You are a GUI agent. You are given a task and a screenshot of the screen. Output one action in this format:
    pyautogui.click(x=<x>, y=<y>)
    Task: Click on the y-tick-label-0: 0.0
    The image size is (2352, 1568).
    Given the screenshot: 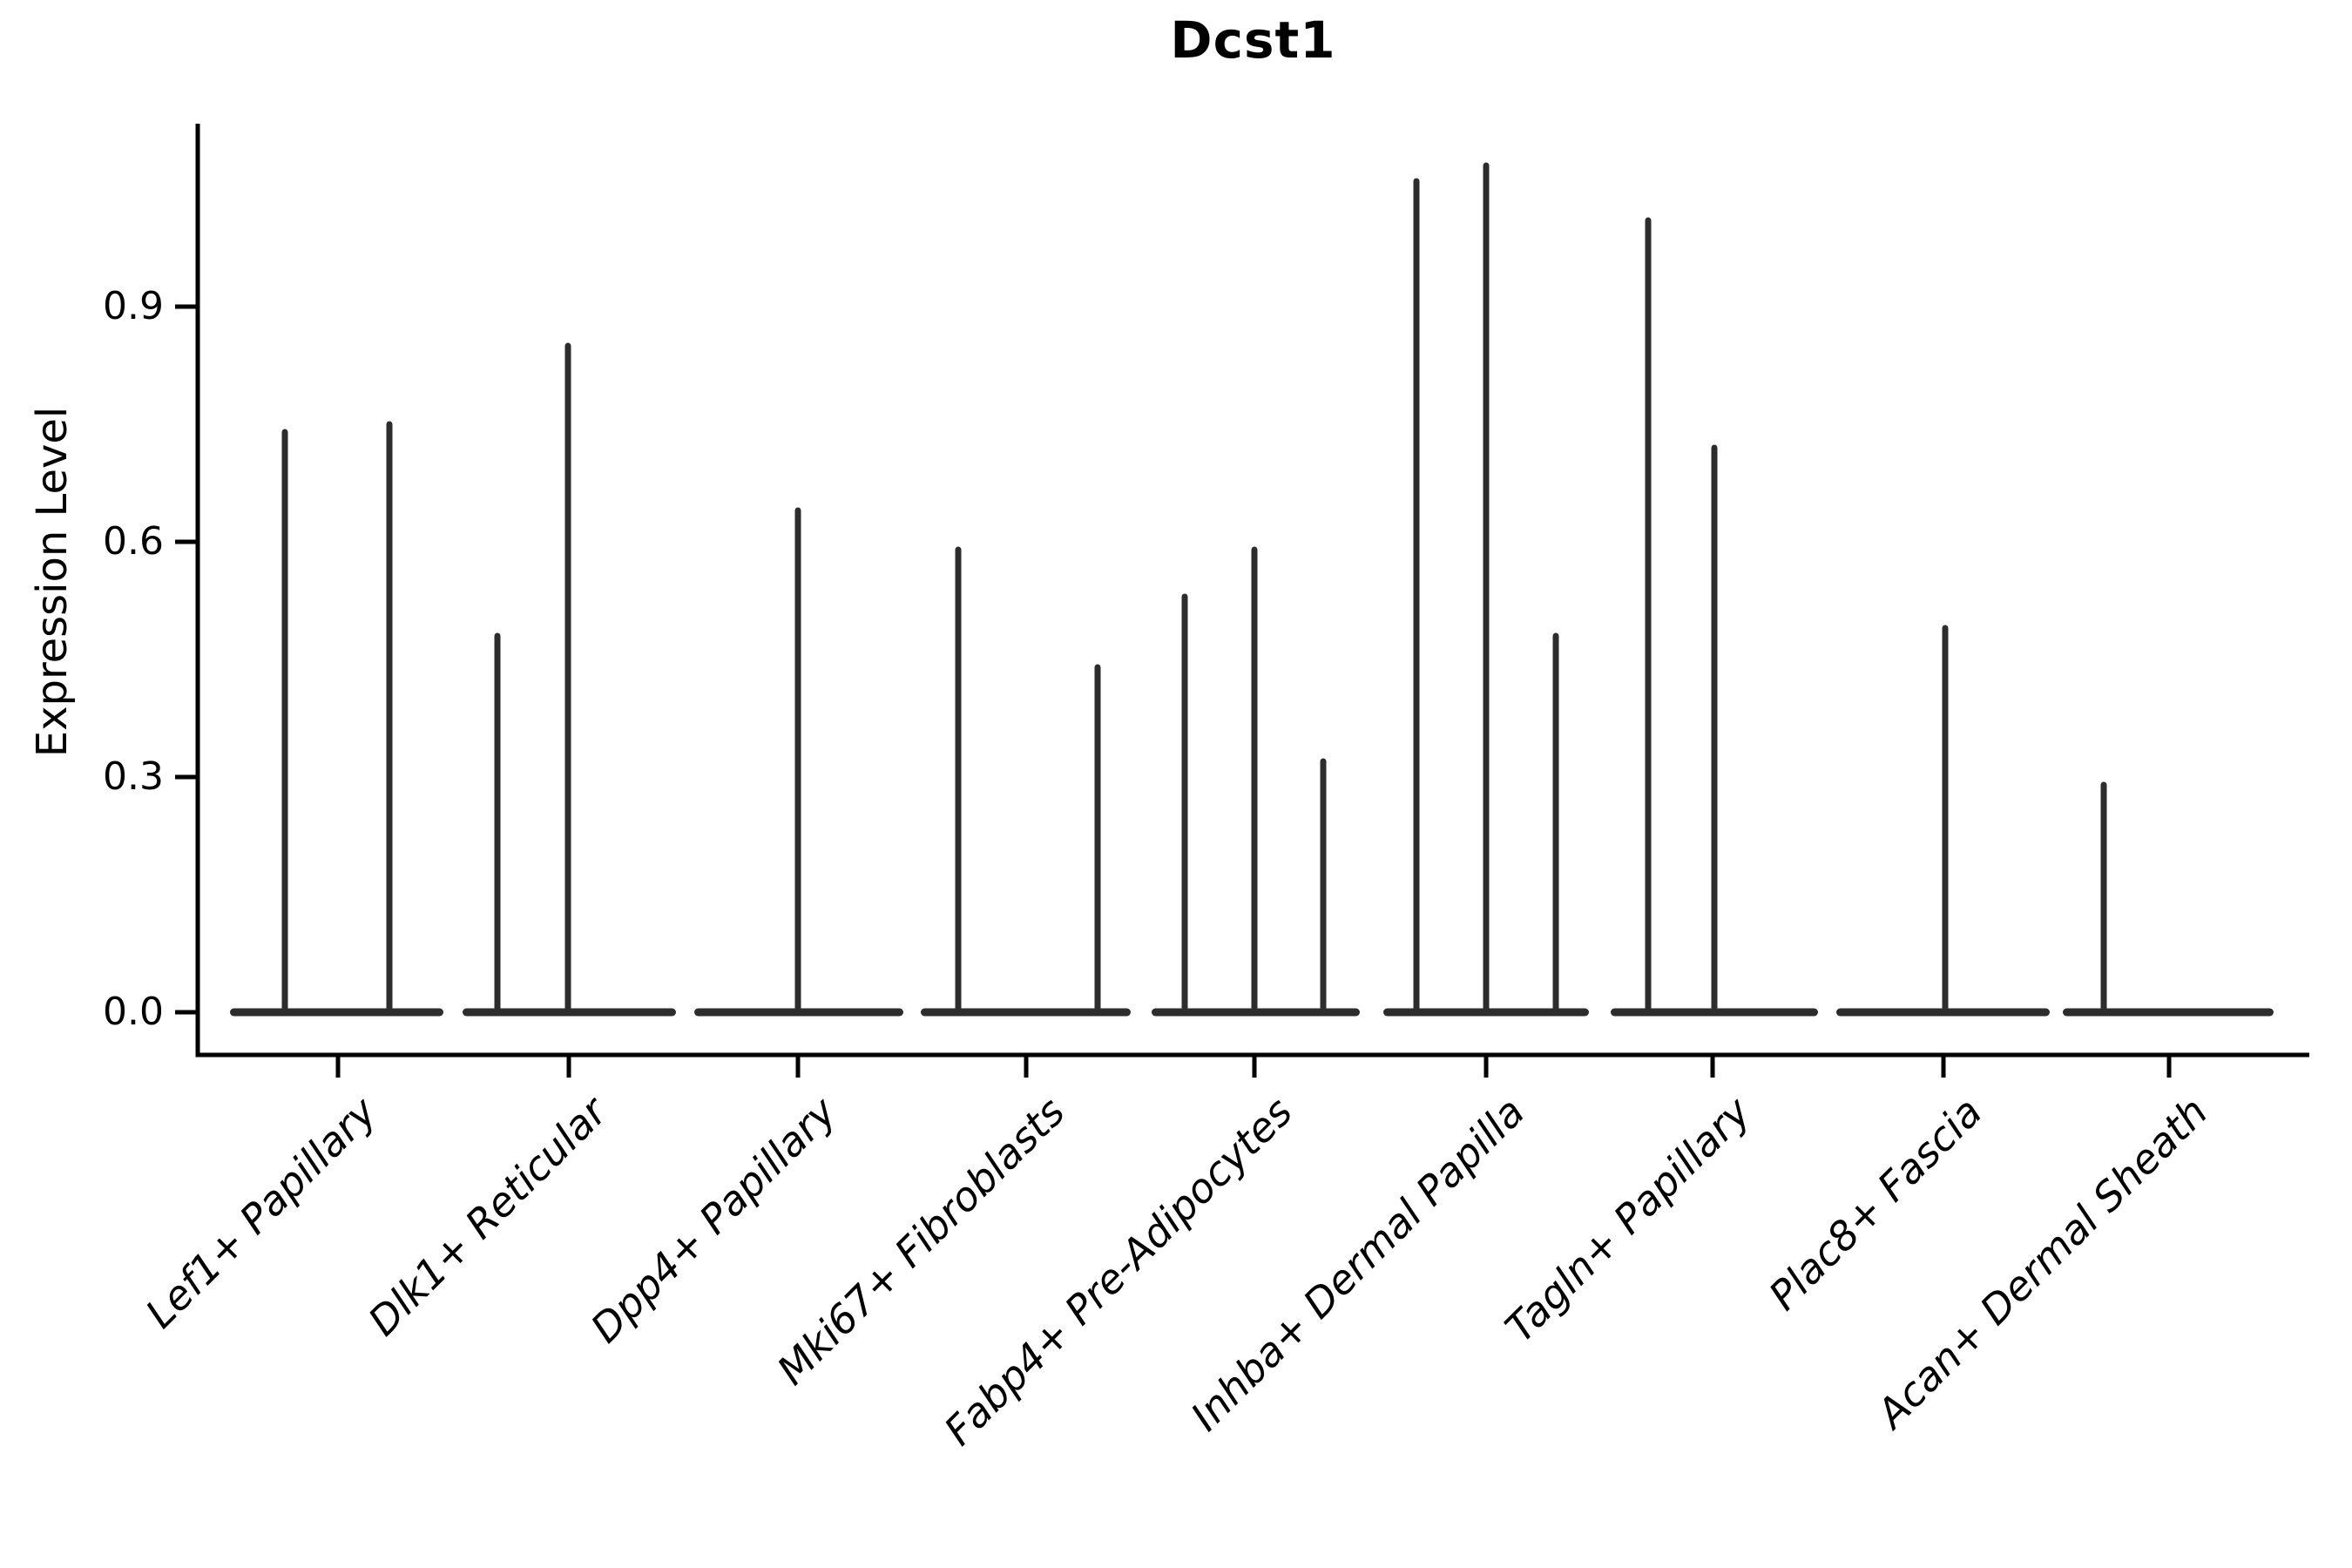 What is the action you would take?
    pyautogui.click(x=134, y=1012)
    